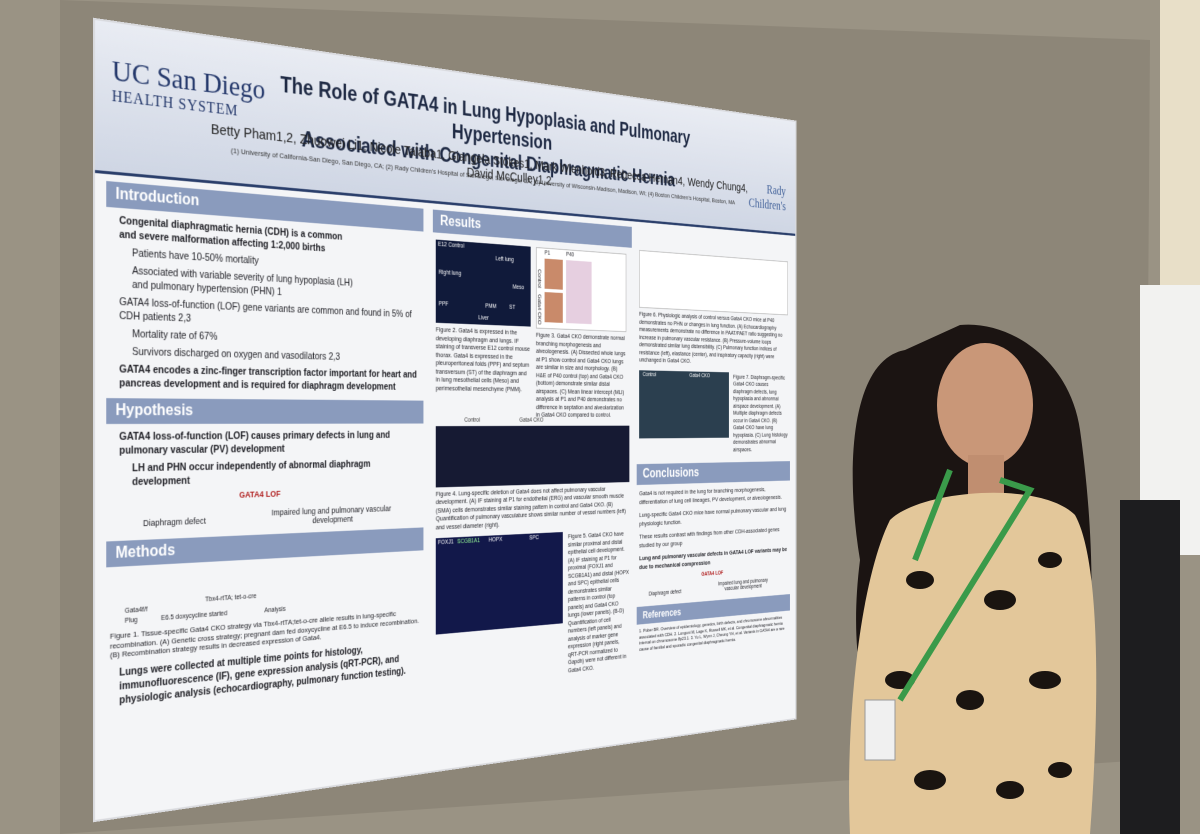  I want to click on figure-label: Meso, so click(518, 287).